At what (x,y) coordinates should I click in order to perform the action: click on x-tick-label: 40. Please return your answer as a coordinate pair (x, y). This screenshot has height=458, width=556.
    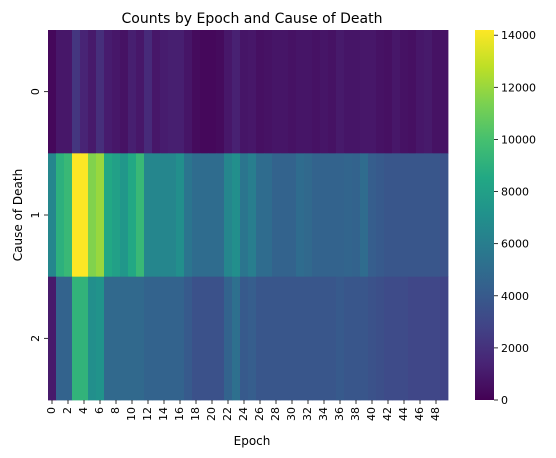
    Looking at the image, I should click on (371, 414).